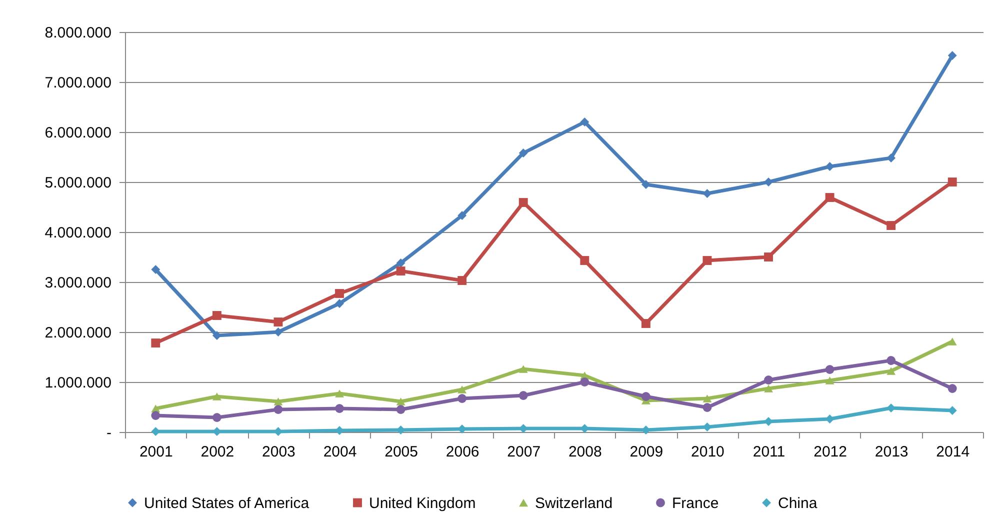  What do you see at coordinates (830, 452) in the screenshot?
I see `x-tick-label: 2012` at bounding box center [830, 452].